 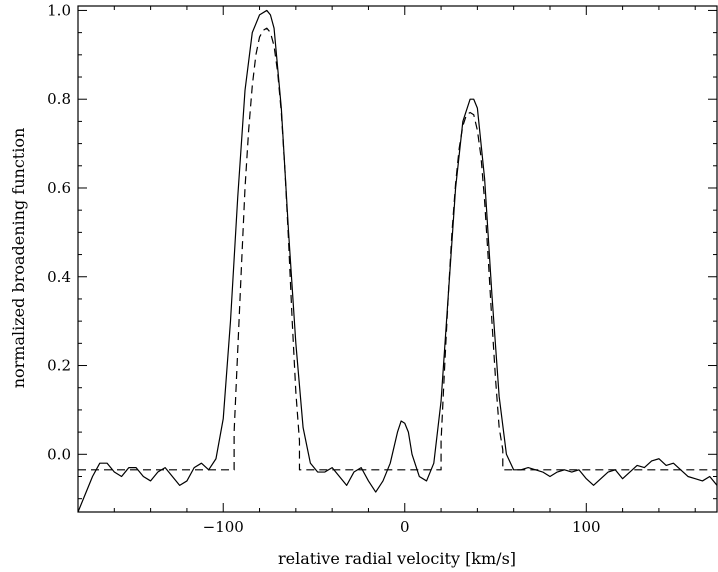 What do you see at coordinates (405, 527) in the screenshot?
I see `x-tick-label: 0` at bounding box center [405, 527].